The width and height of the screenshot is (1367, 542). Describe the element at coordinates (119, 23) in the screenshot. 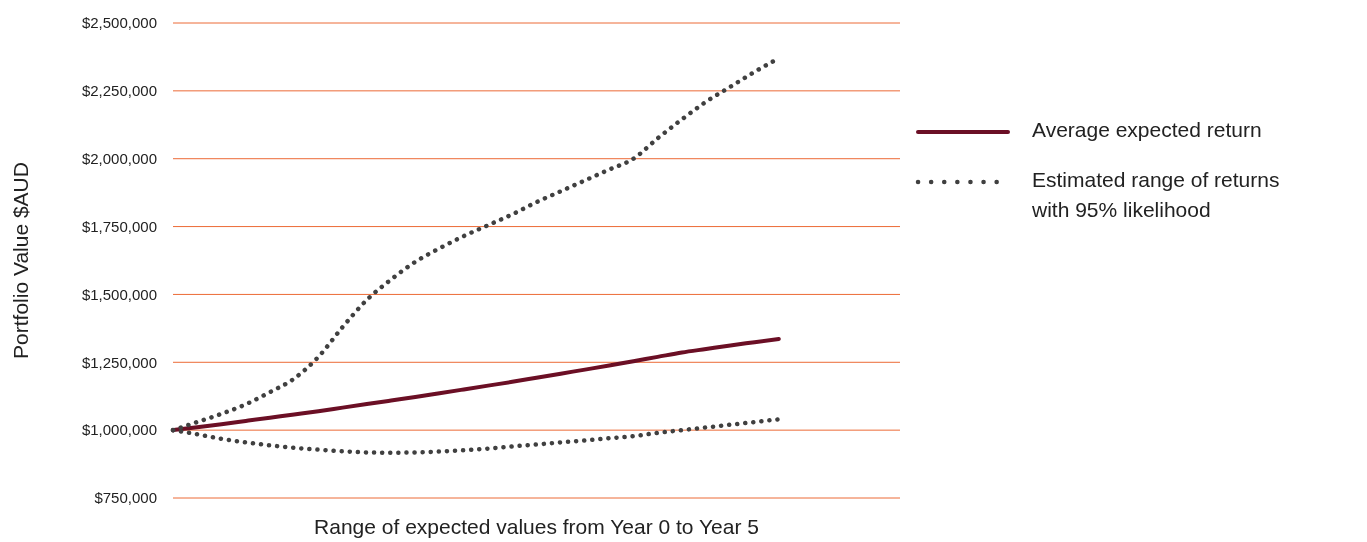

I see `y-tick-label: $2,500,000` at that location.